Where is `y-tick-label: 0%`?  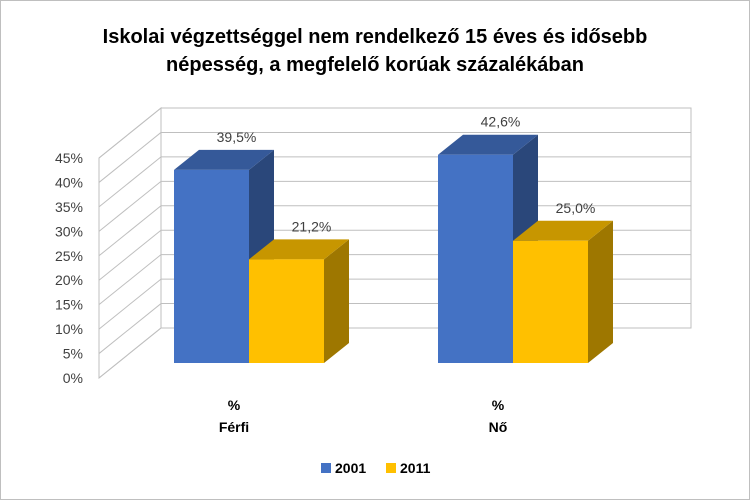 y-tick-label: 0% is located at coordinates (73, 378).